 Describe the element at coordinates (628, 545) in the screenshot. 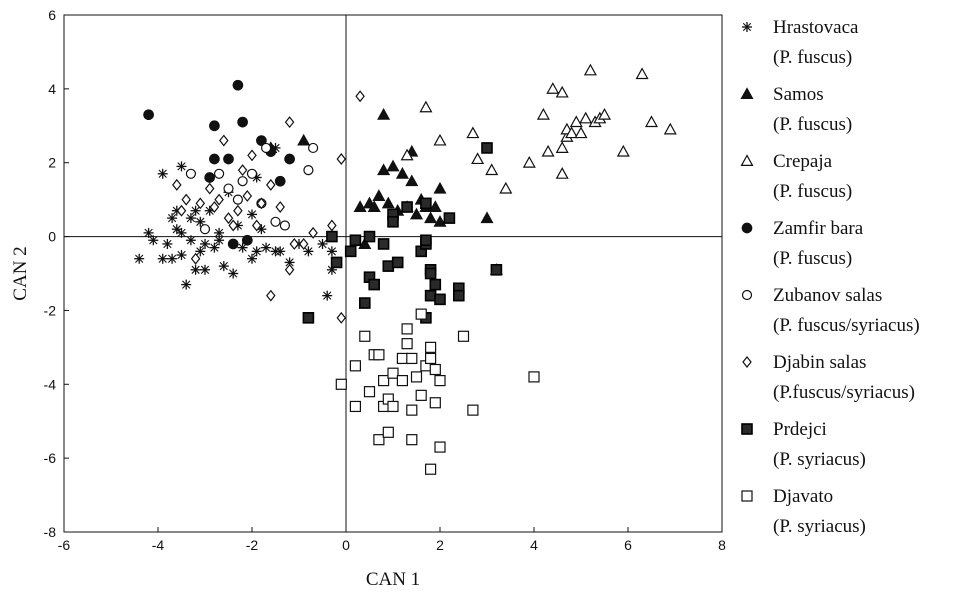

I see `x-tick-label: 6` at that location.